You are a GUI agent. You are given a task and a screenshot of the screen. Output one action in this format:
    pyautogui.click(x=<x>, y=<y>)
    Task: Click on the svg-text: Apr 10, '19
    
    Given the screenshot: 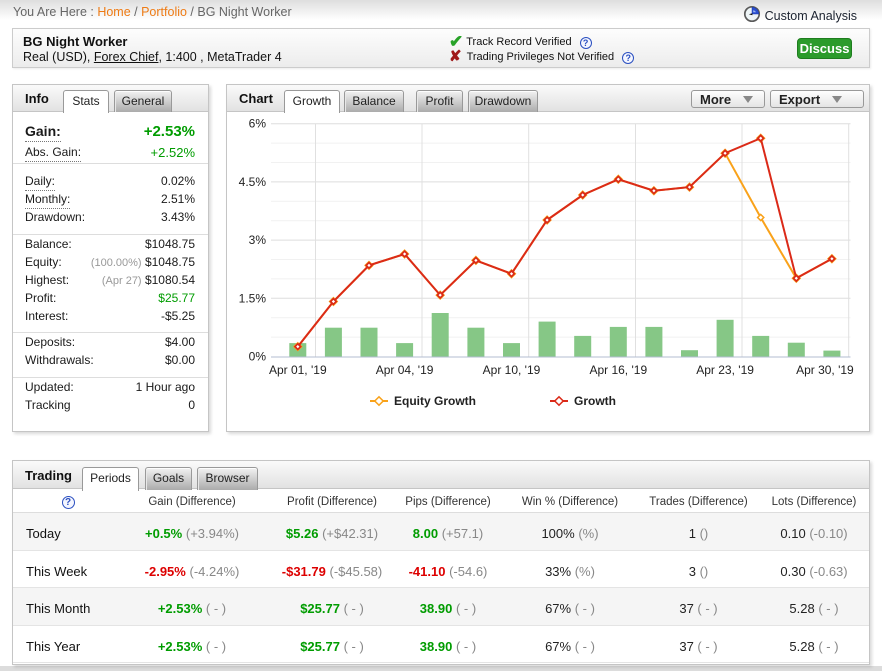 What is the action you would take?
    pyautogui.click(x=512, y=370)
    